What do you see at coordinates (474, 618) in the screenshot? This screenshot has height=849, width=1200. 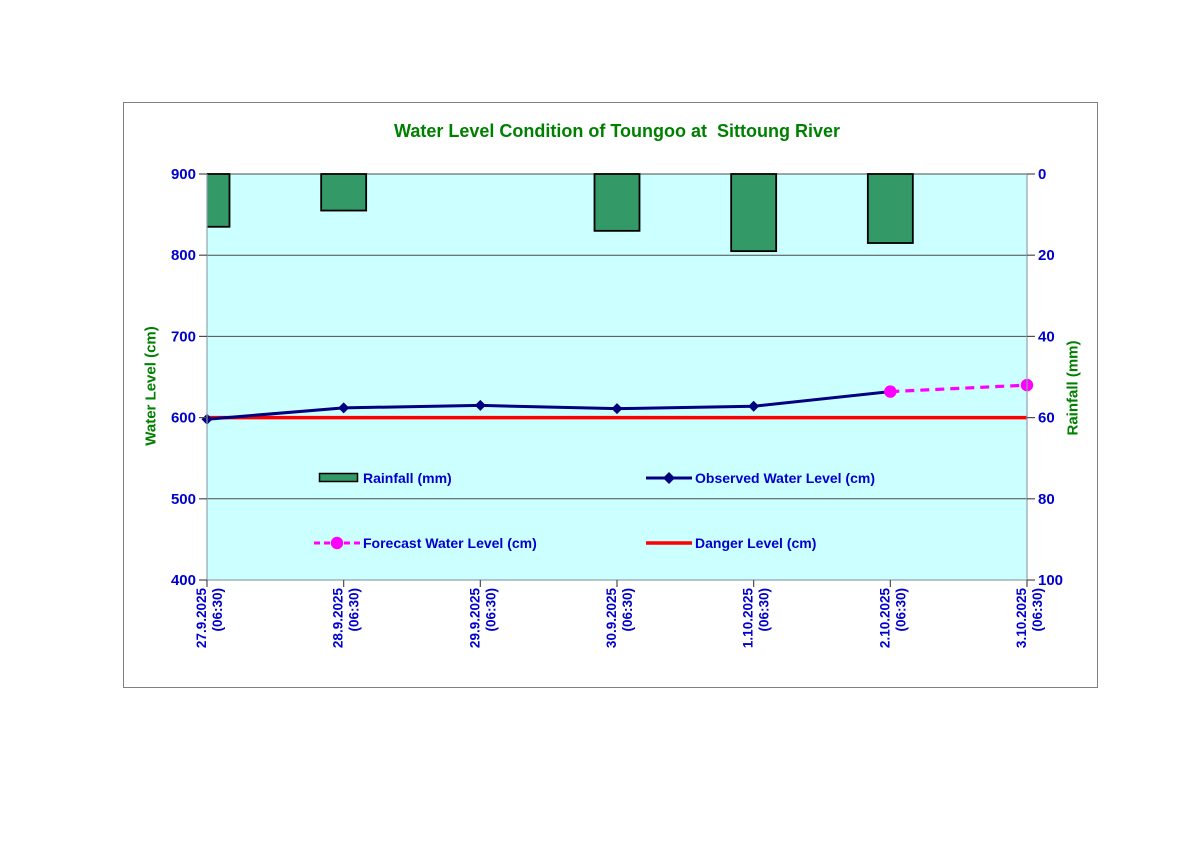 I see `x-axis-date-label: 29.9.2025` at bounding box center [474, 618].